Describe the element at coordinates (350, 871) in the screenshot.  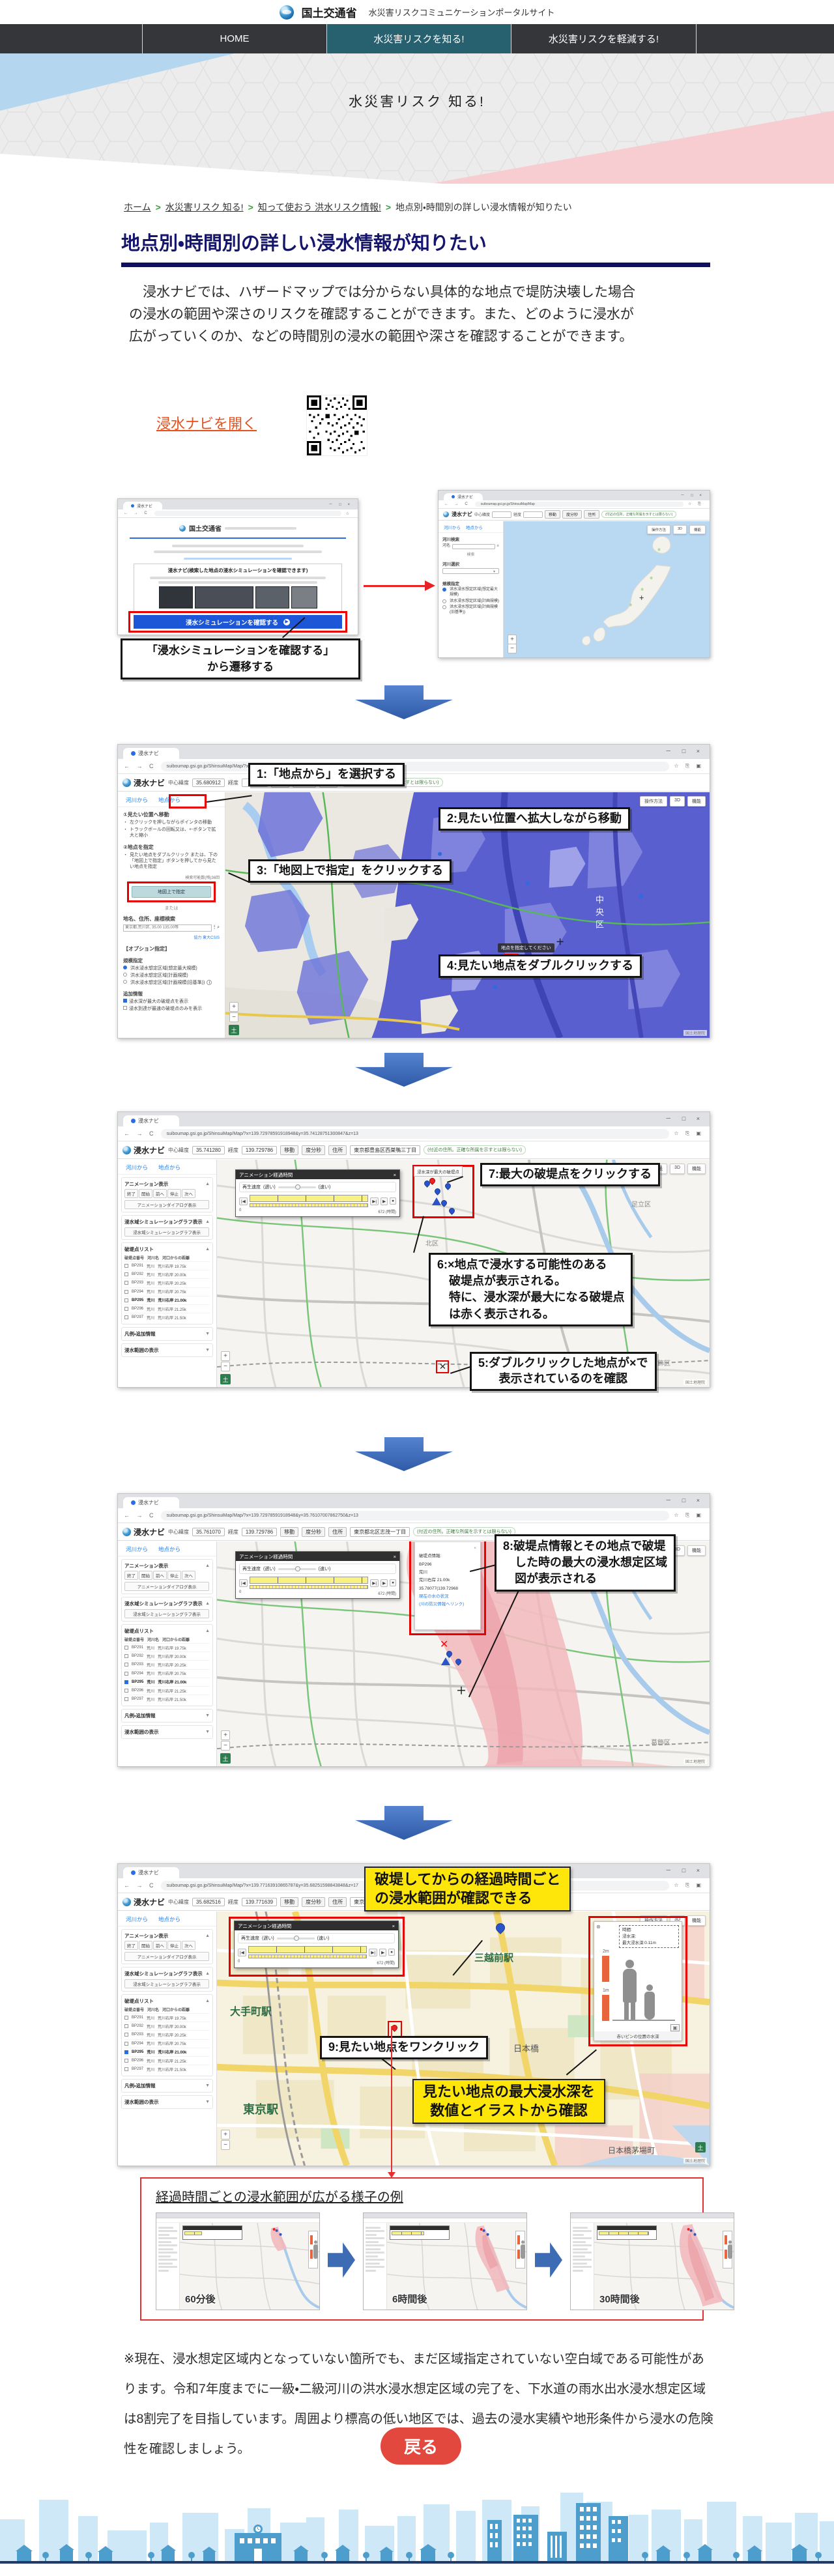
I see `step3-annotation: 3:「地図上で指定」をクリックする` at that location.